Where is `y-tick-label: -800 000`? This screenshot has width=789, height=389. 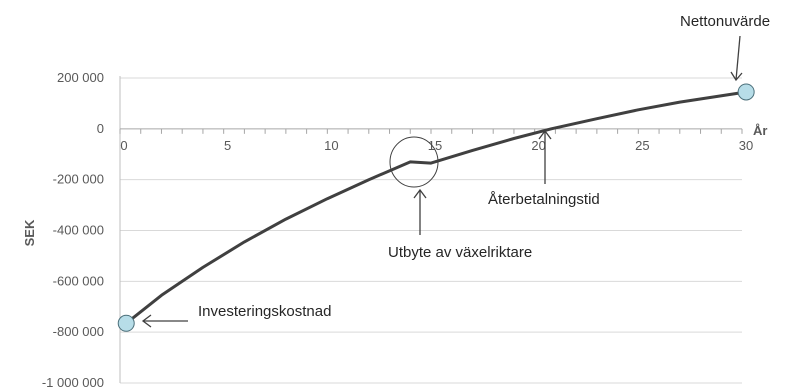 y-tick-label: -800 000 is located at coordinates (78, 331).